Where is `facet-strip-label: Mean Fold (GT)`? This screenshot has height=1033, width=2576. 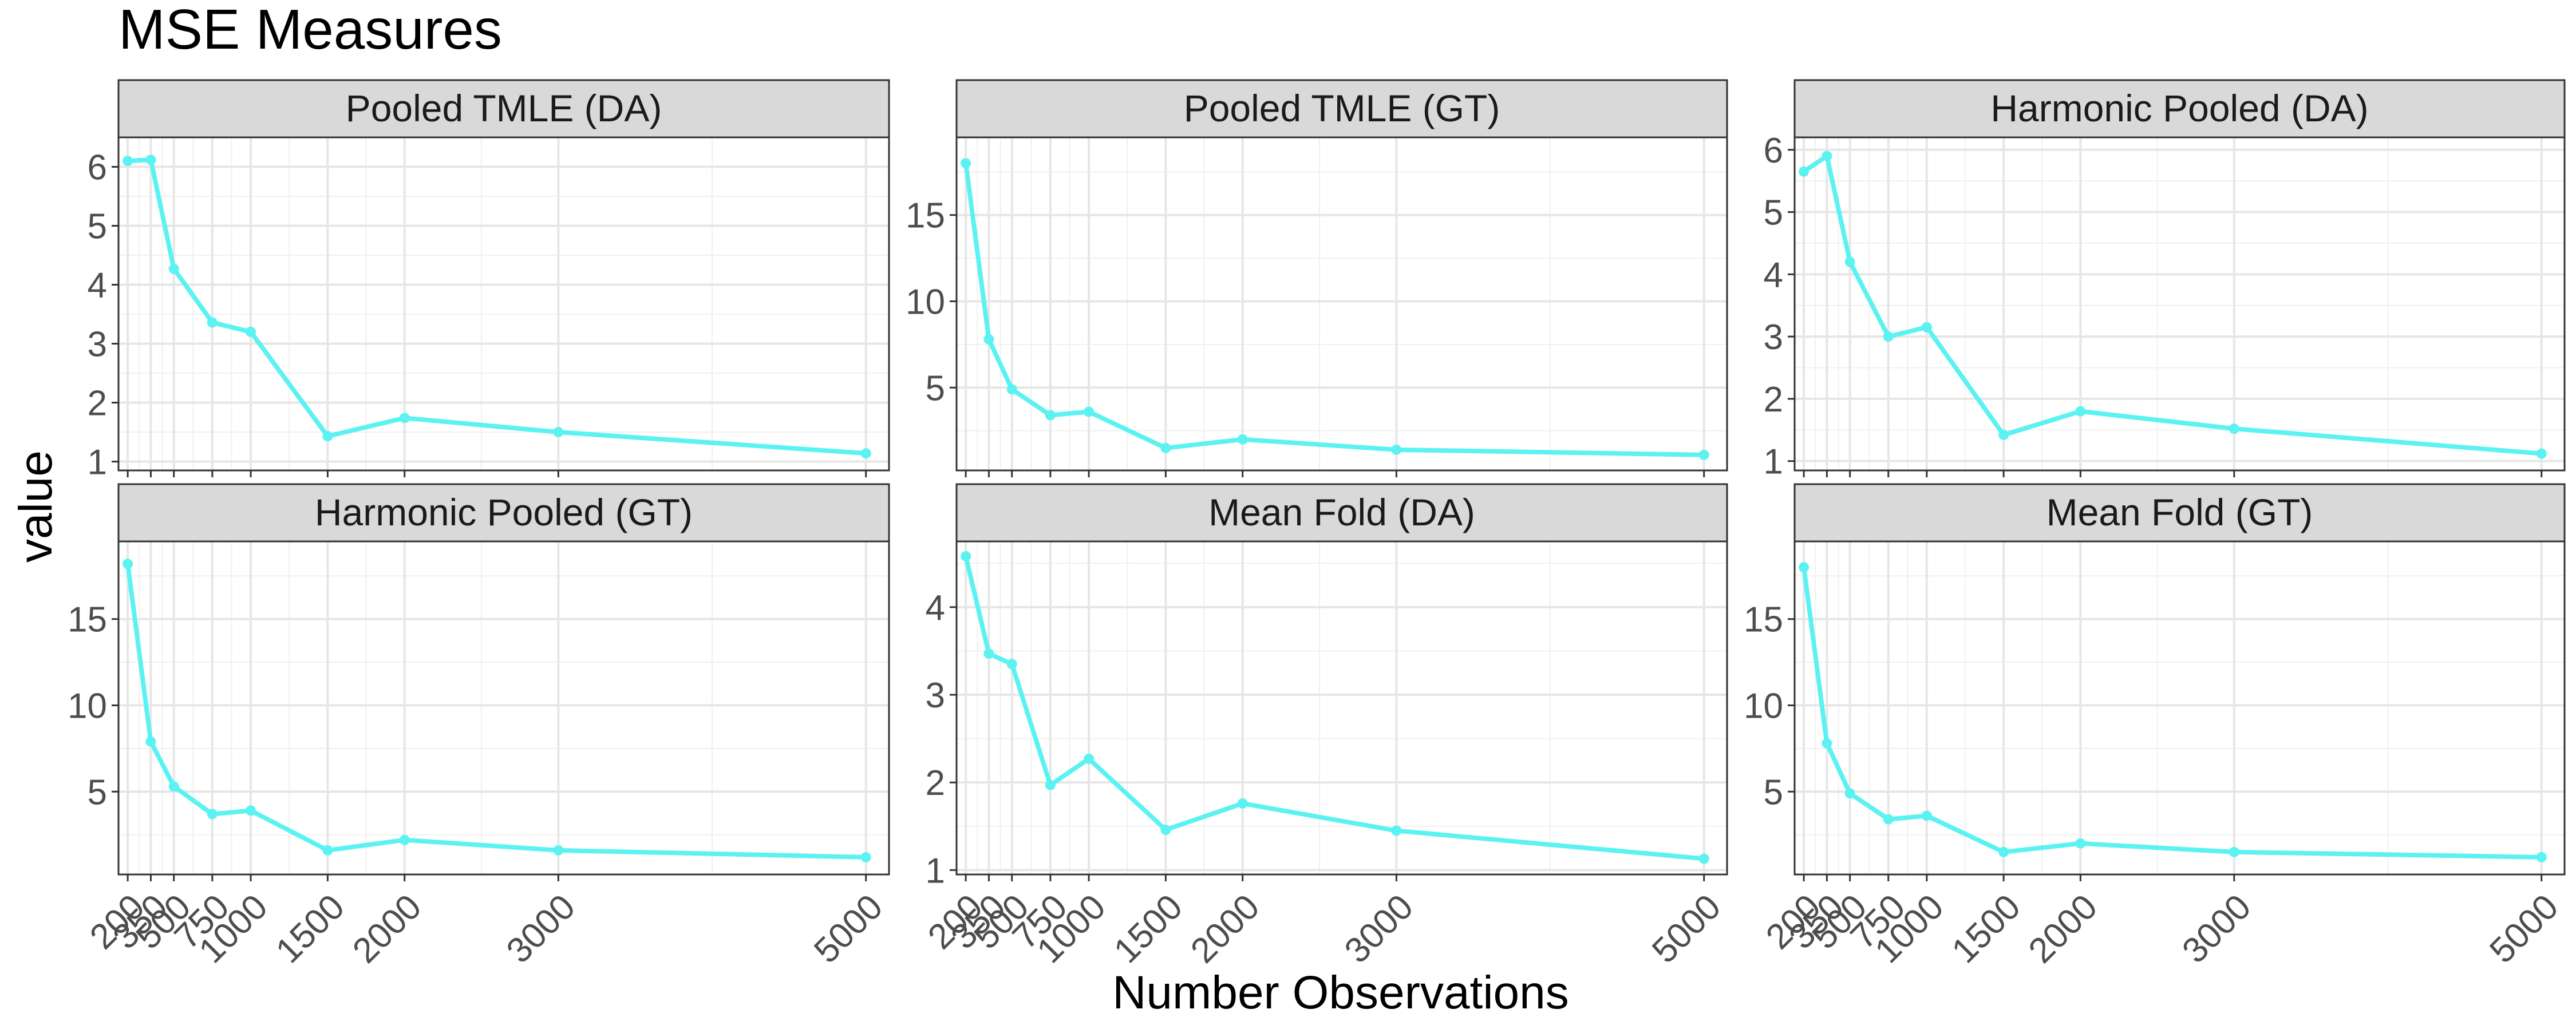 facet-strip-label: Mean Fold (GT) is located at coordinates (2179, 512).